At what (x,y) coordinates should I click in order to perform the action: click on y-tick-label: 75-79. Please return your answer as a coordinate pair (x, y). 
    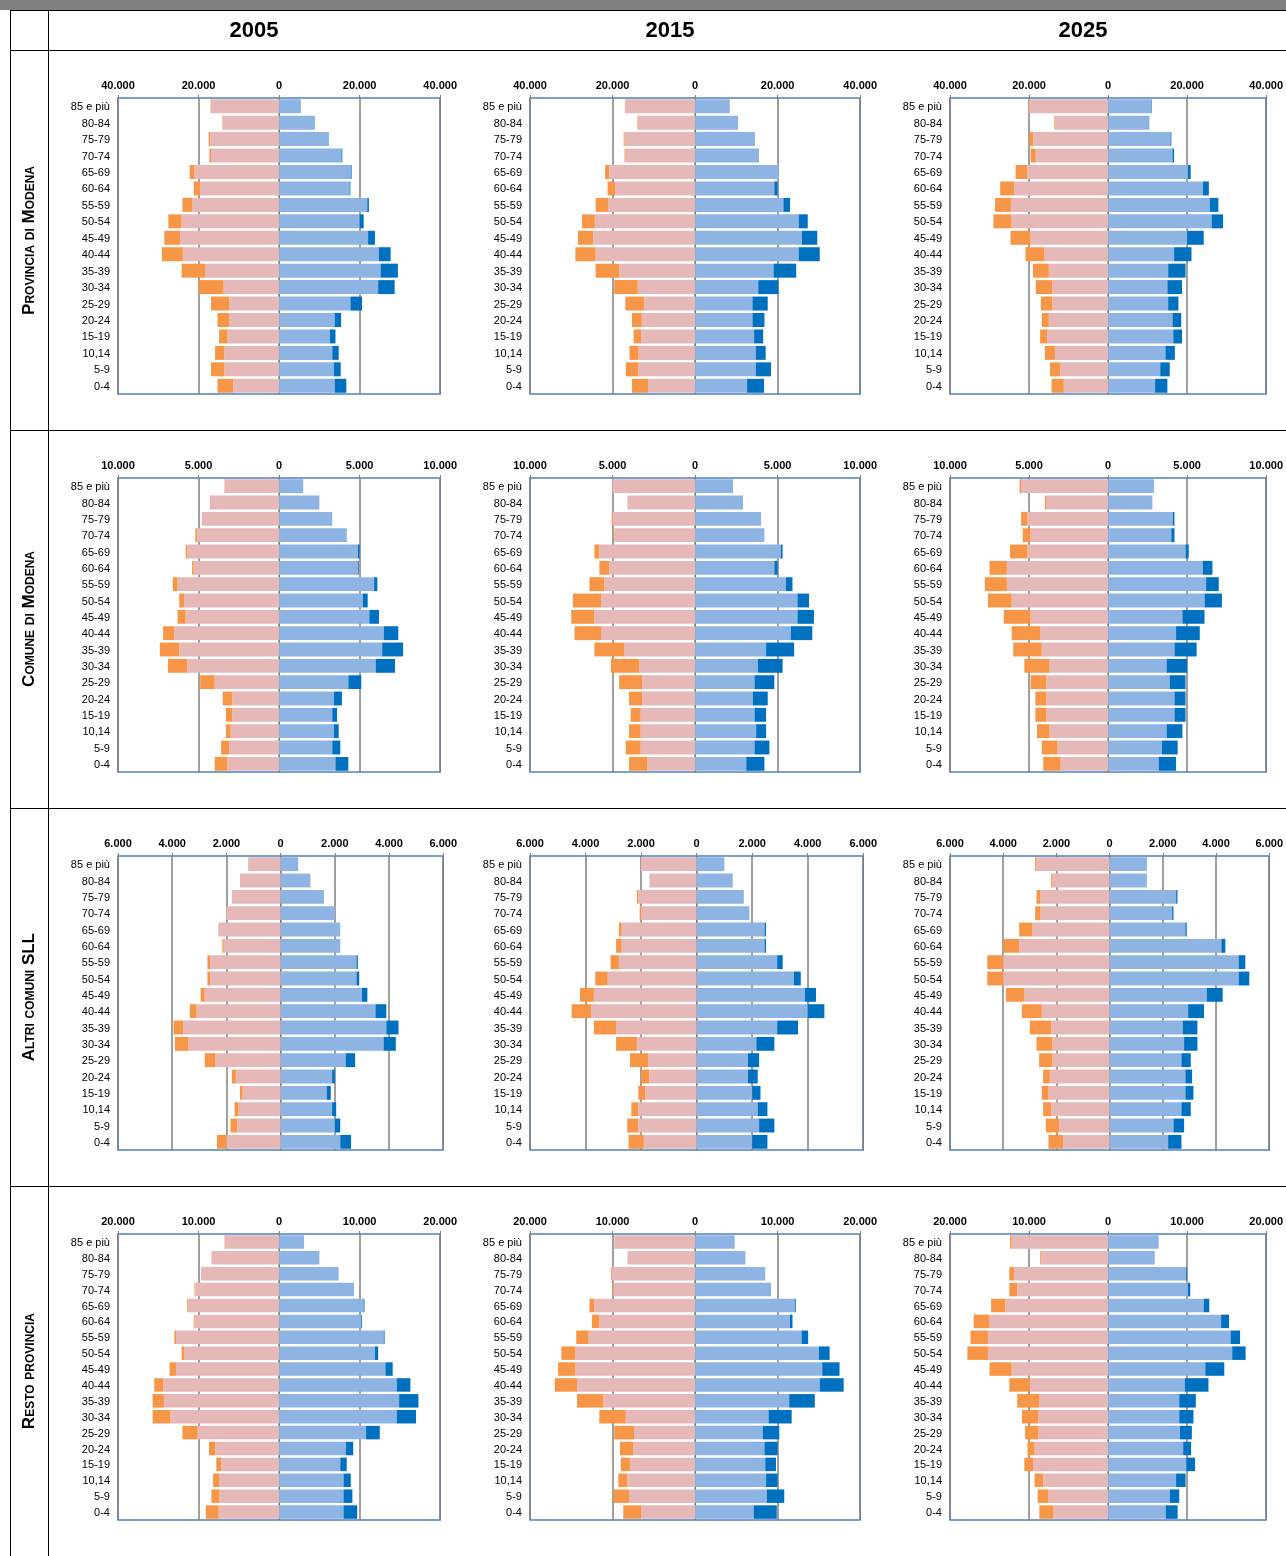
    Looking at the image, I should click on (95, 1273).